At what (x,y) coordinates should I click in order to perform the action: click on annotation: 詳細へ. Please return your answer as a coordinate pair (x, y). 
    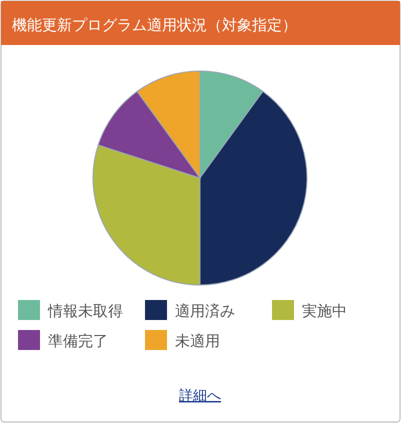
    Looking at the image, I should click on (200, 396).